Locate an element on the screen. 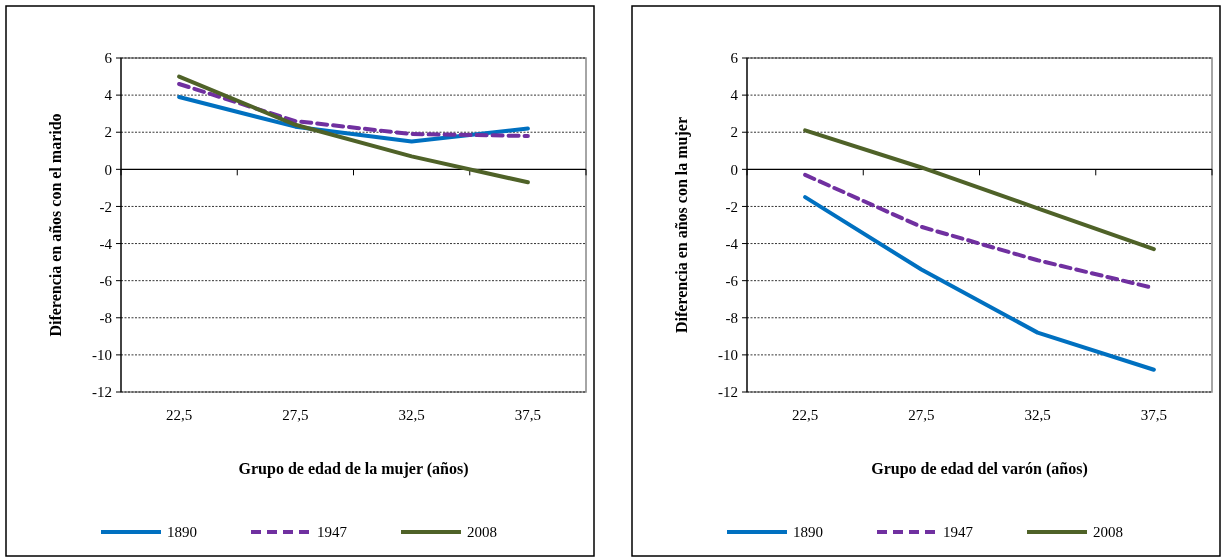  x-axis-title: Grupo de edad de la mujer (años) is located at coordinates (353, 469).